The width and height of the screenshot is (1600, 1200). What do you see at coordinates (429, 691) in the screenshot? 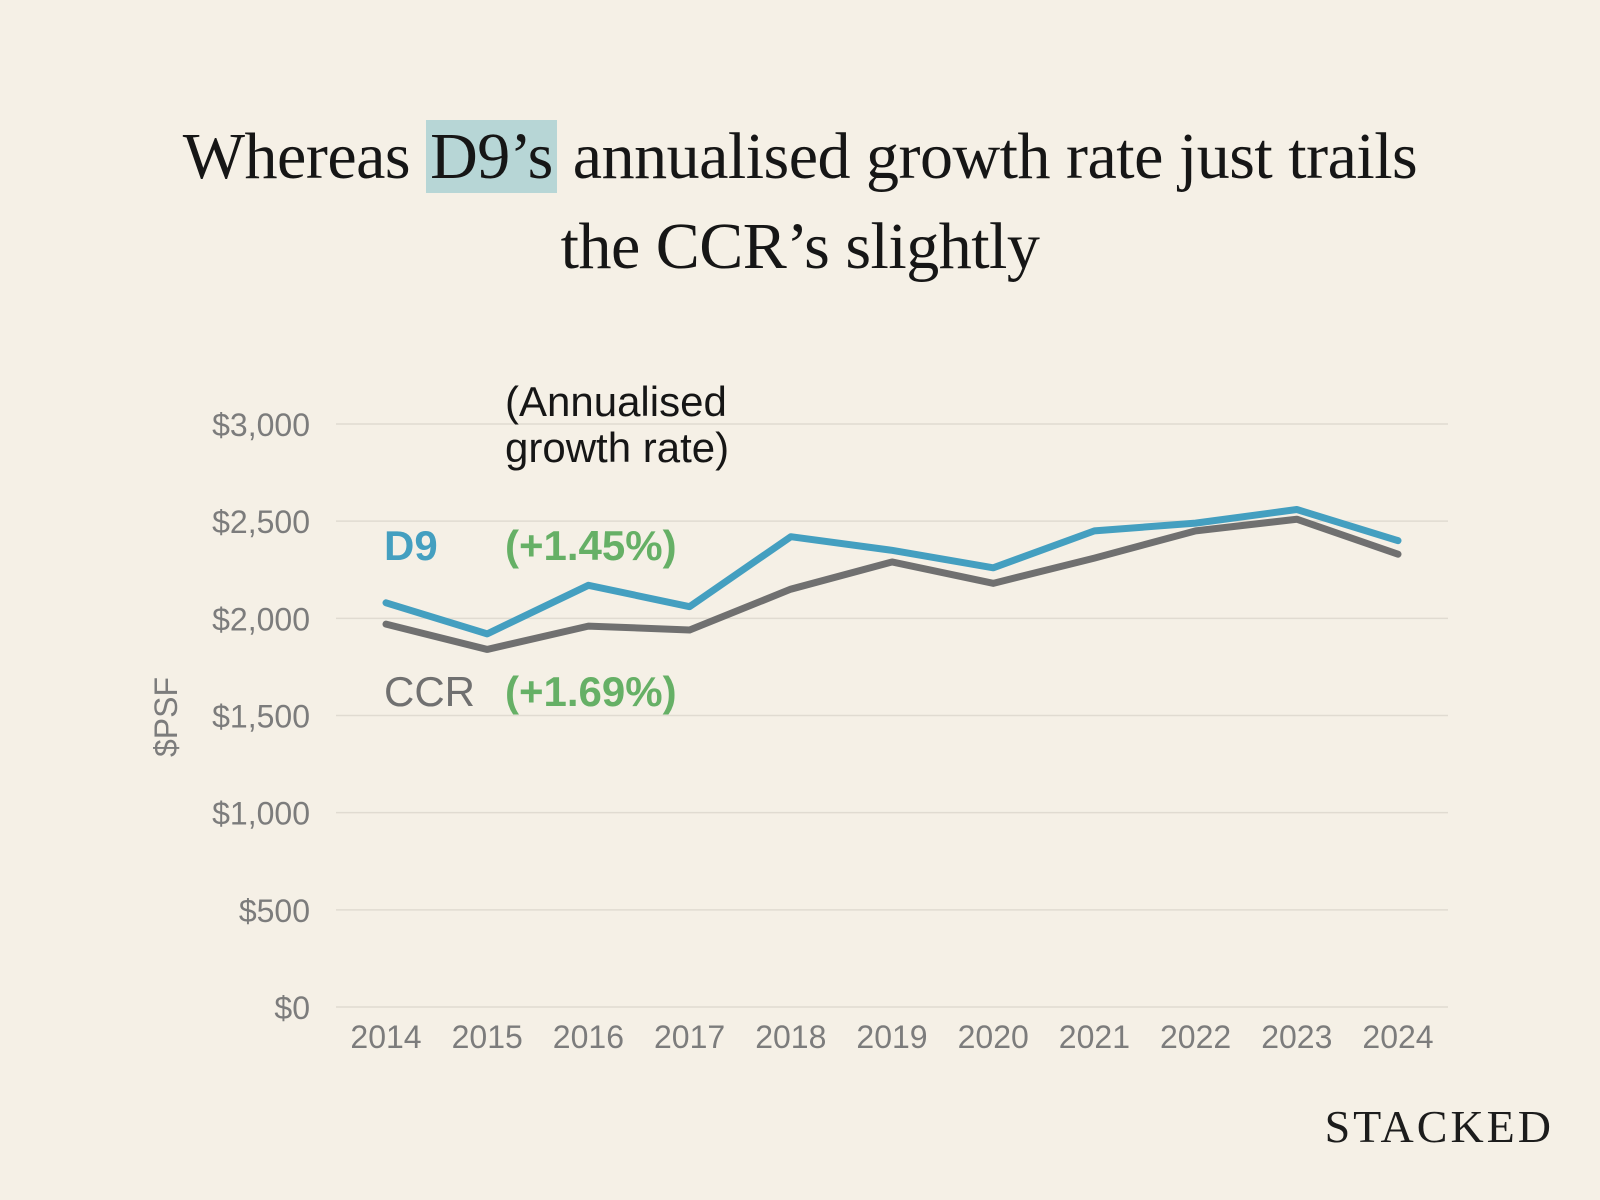
I see `legend-ccr-label: CCR` at bounding box center [429, 691].